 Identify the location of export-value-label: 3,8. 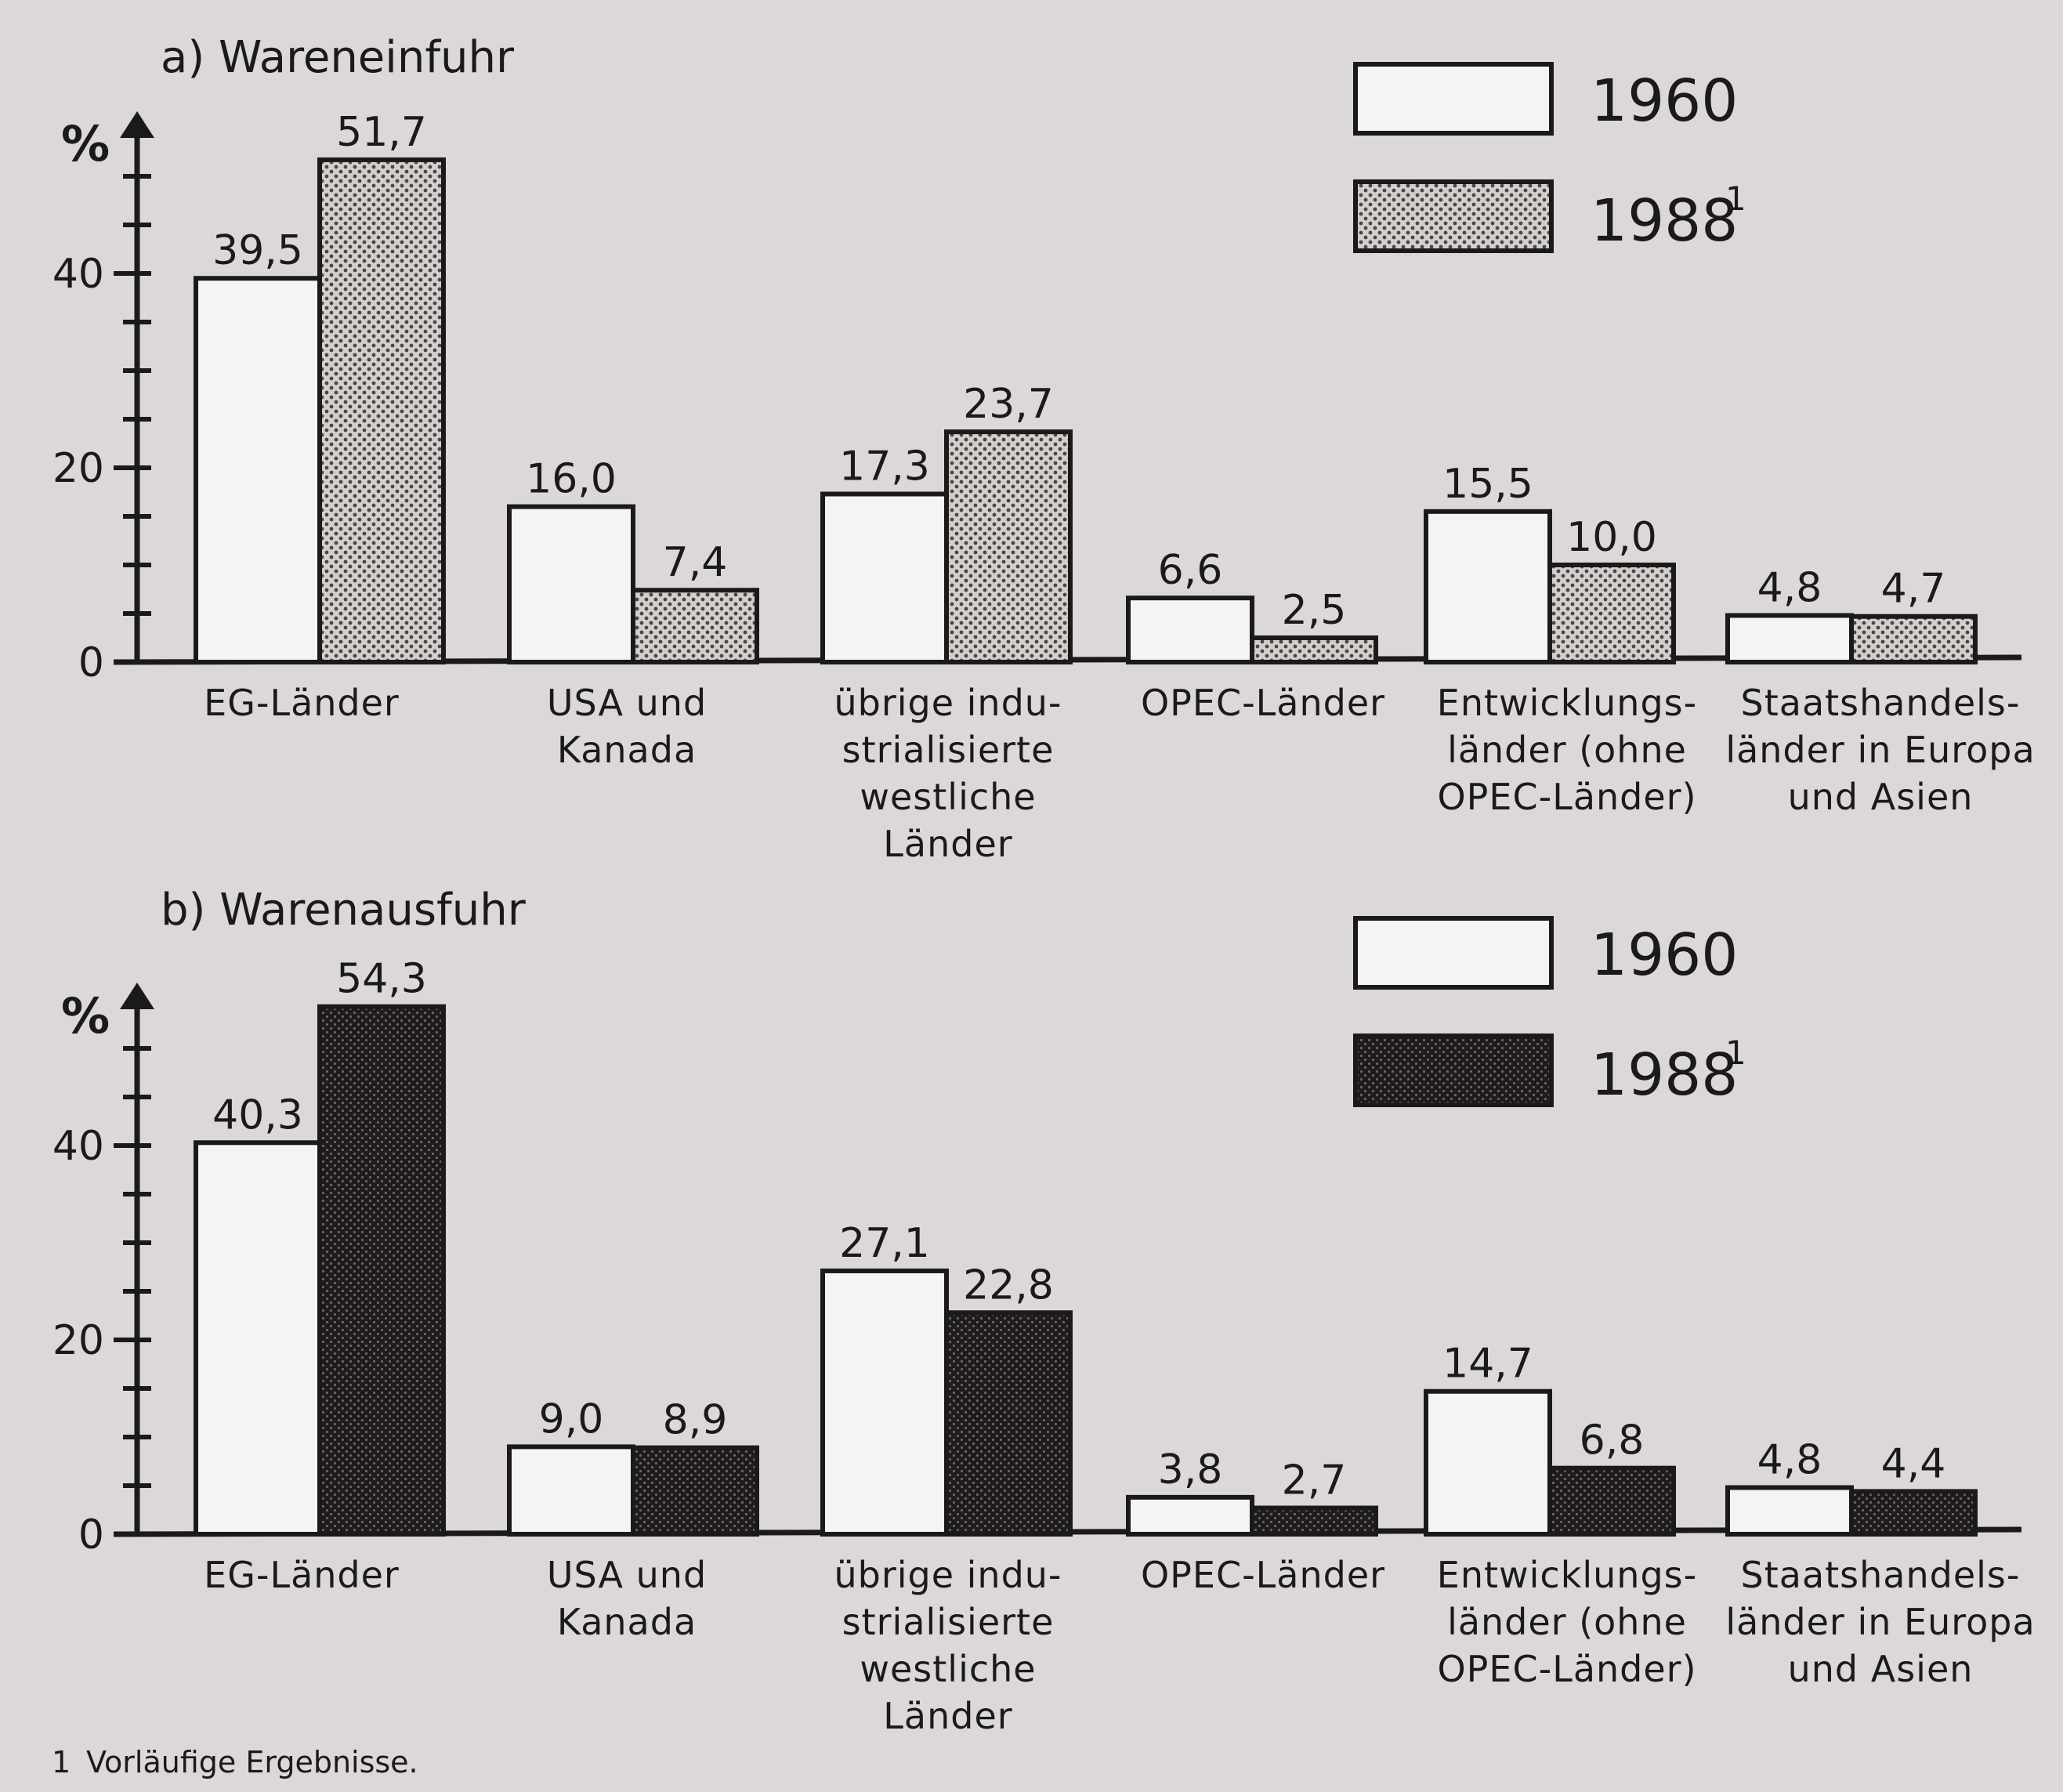
(1191, 1469).